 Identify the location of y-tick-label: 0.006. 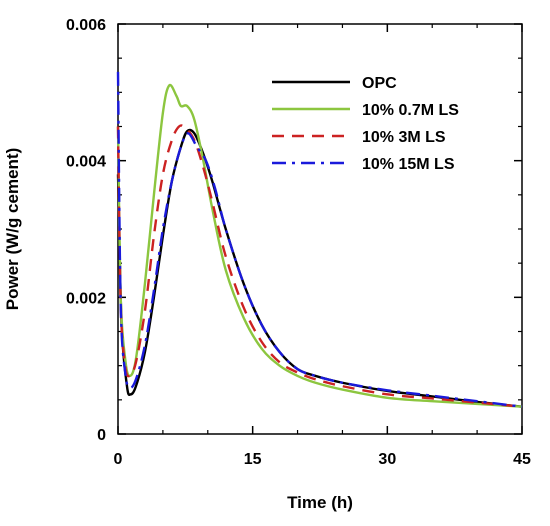
(86, 25).